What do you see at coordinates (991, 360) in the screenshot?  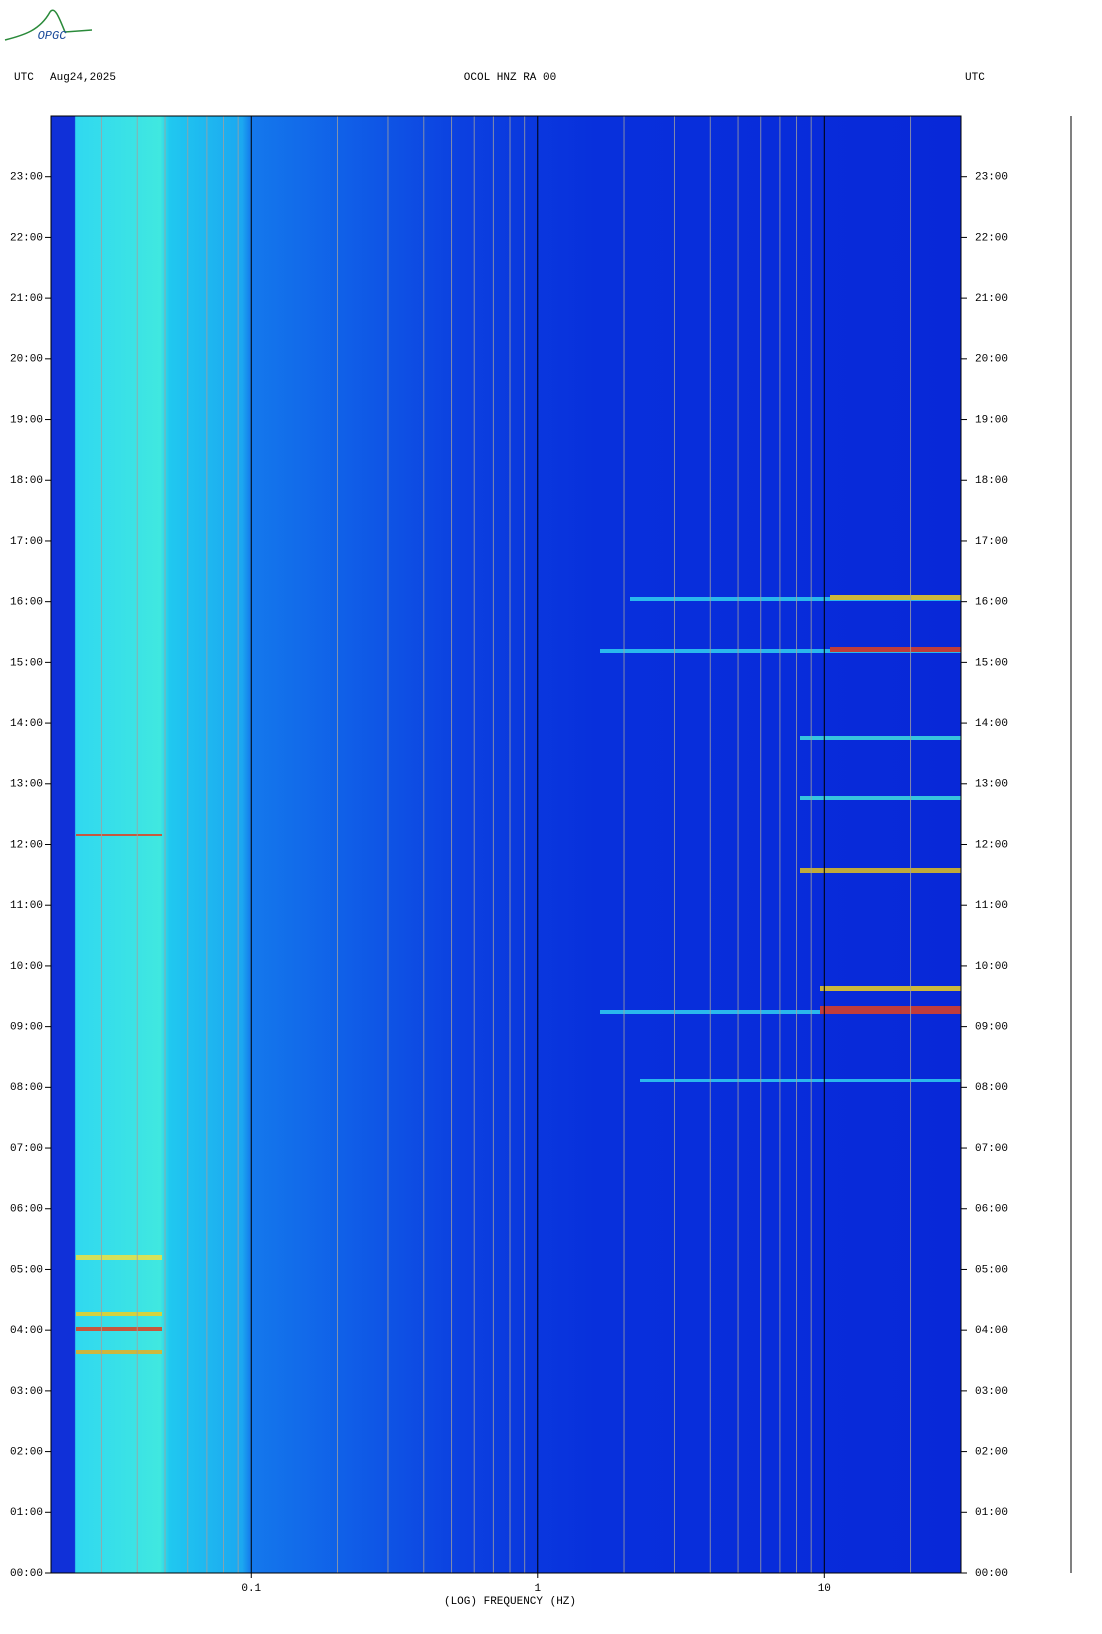 I see `y-tick-label-right: 20:00` at bounding box center [991, 360].